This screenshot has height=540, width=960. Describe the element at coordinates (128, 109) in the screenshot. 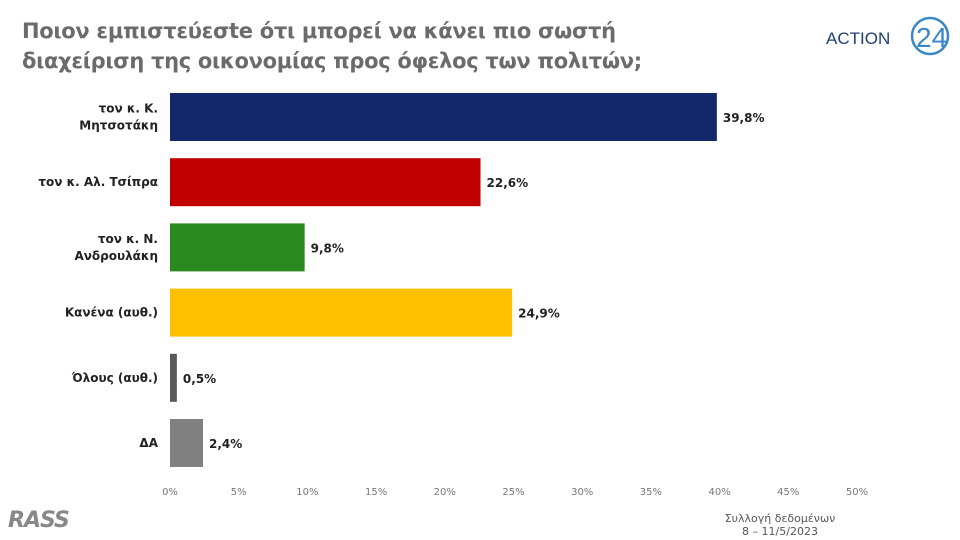

I see `category-label: τον κ. Κ.` at that location.